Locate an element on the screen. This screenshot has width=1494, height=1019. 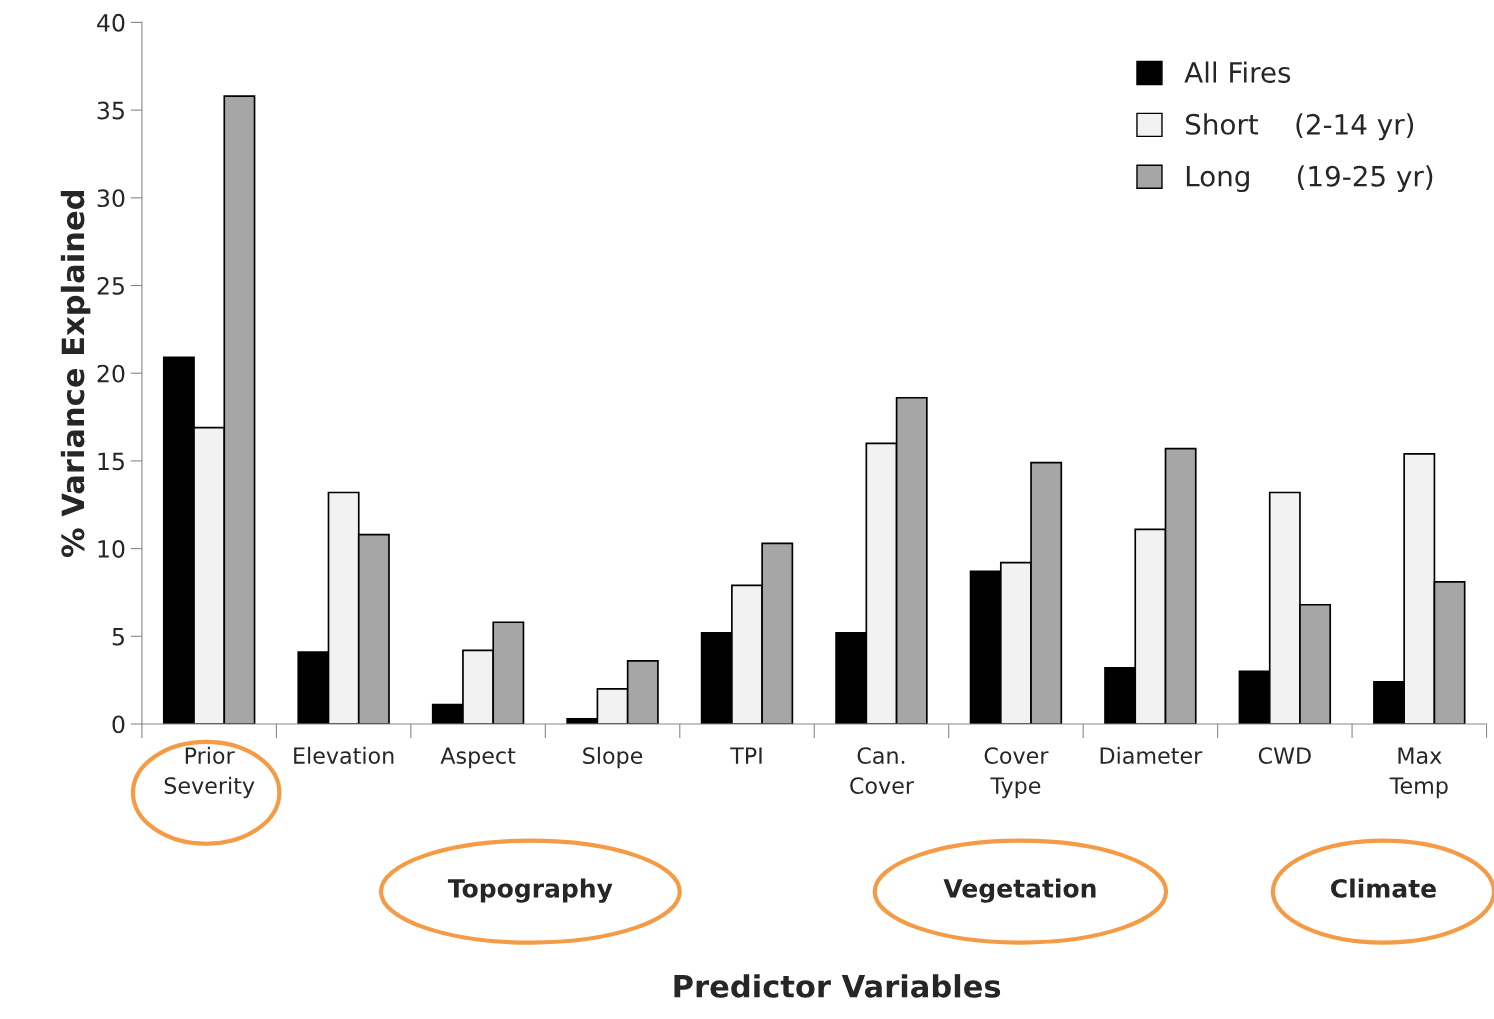
y-tick-label: 35 is located at coordinates (110, 110).